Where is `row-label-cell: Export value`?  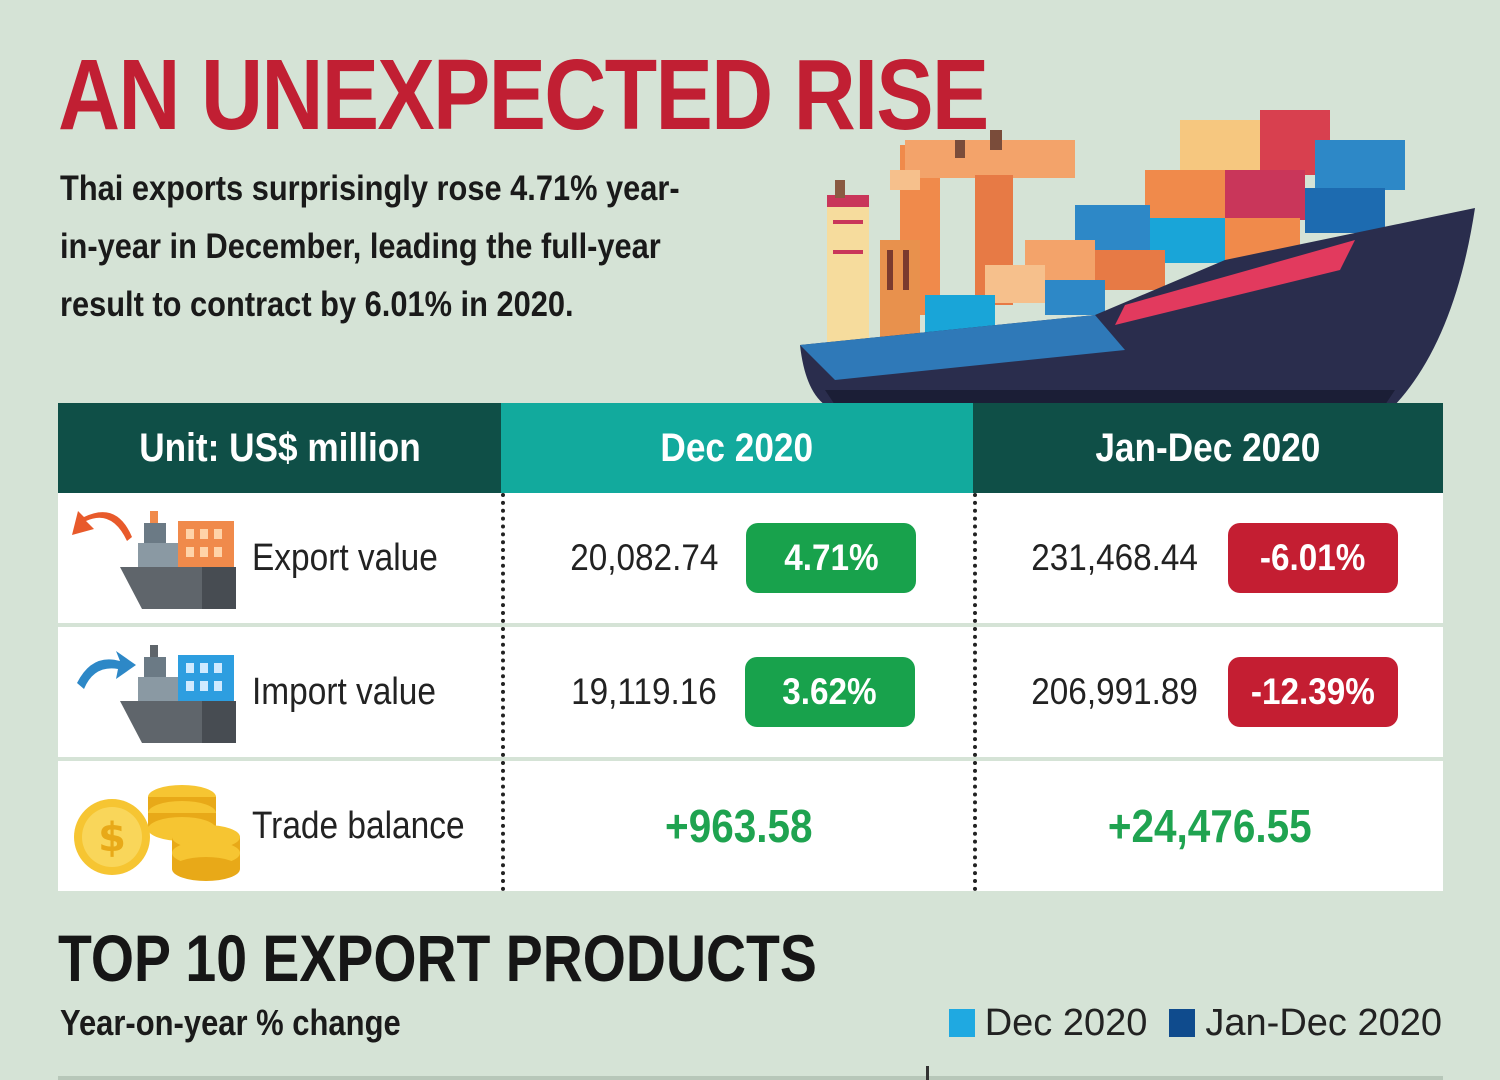
row-label-cell: Export value is located at coordinates (279, 558).